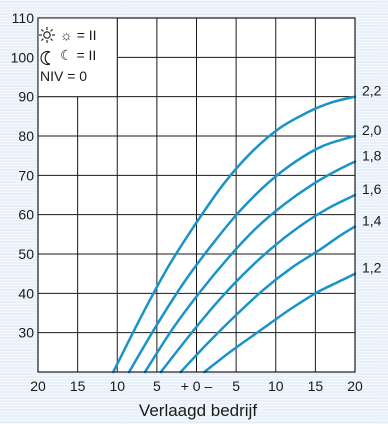 The height and width of the screenshot is (424, 388). I want to click on y-axis-ticks: 30 40 50 60 70 80 90 100 110, so click(23, 175).